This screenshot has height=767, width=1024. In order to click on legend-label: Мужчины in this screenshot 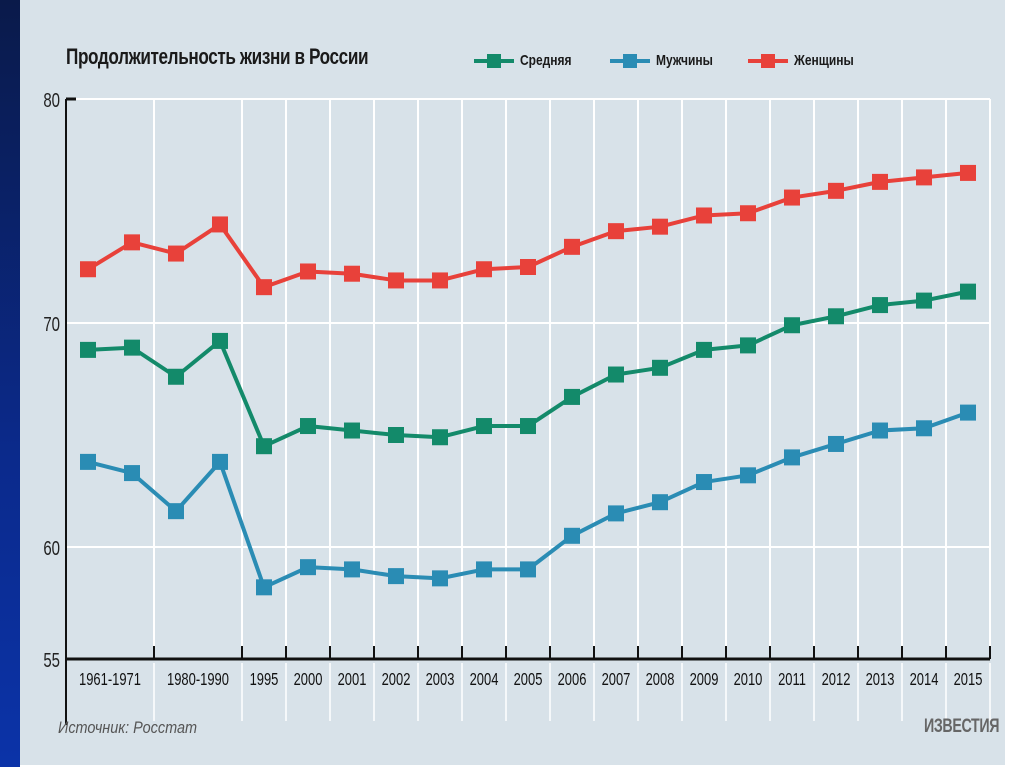, I will do `click(684, 60)`.